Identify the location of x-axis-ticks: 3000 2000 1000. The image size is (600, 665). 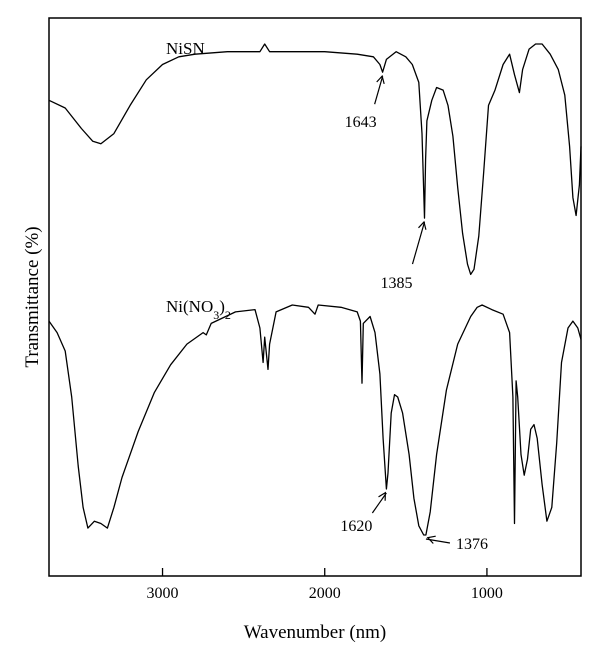
(325, 585).